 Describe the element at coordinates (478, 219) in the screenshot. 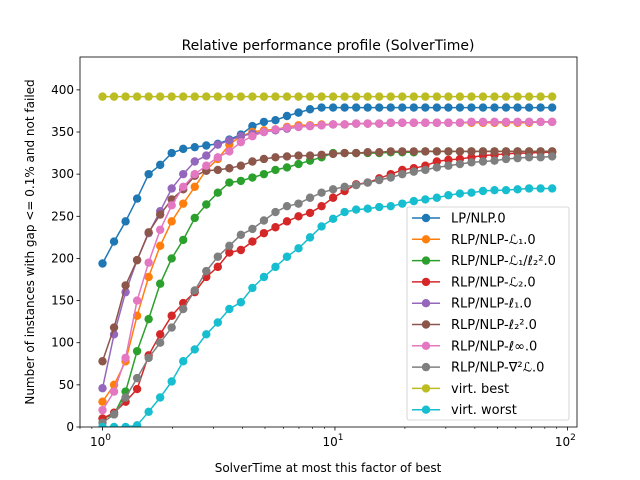

I see `legend-label-0: LP/NLP.0` at that location.